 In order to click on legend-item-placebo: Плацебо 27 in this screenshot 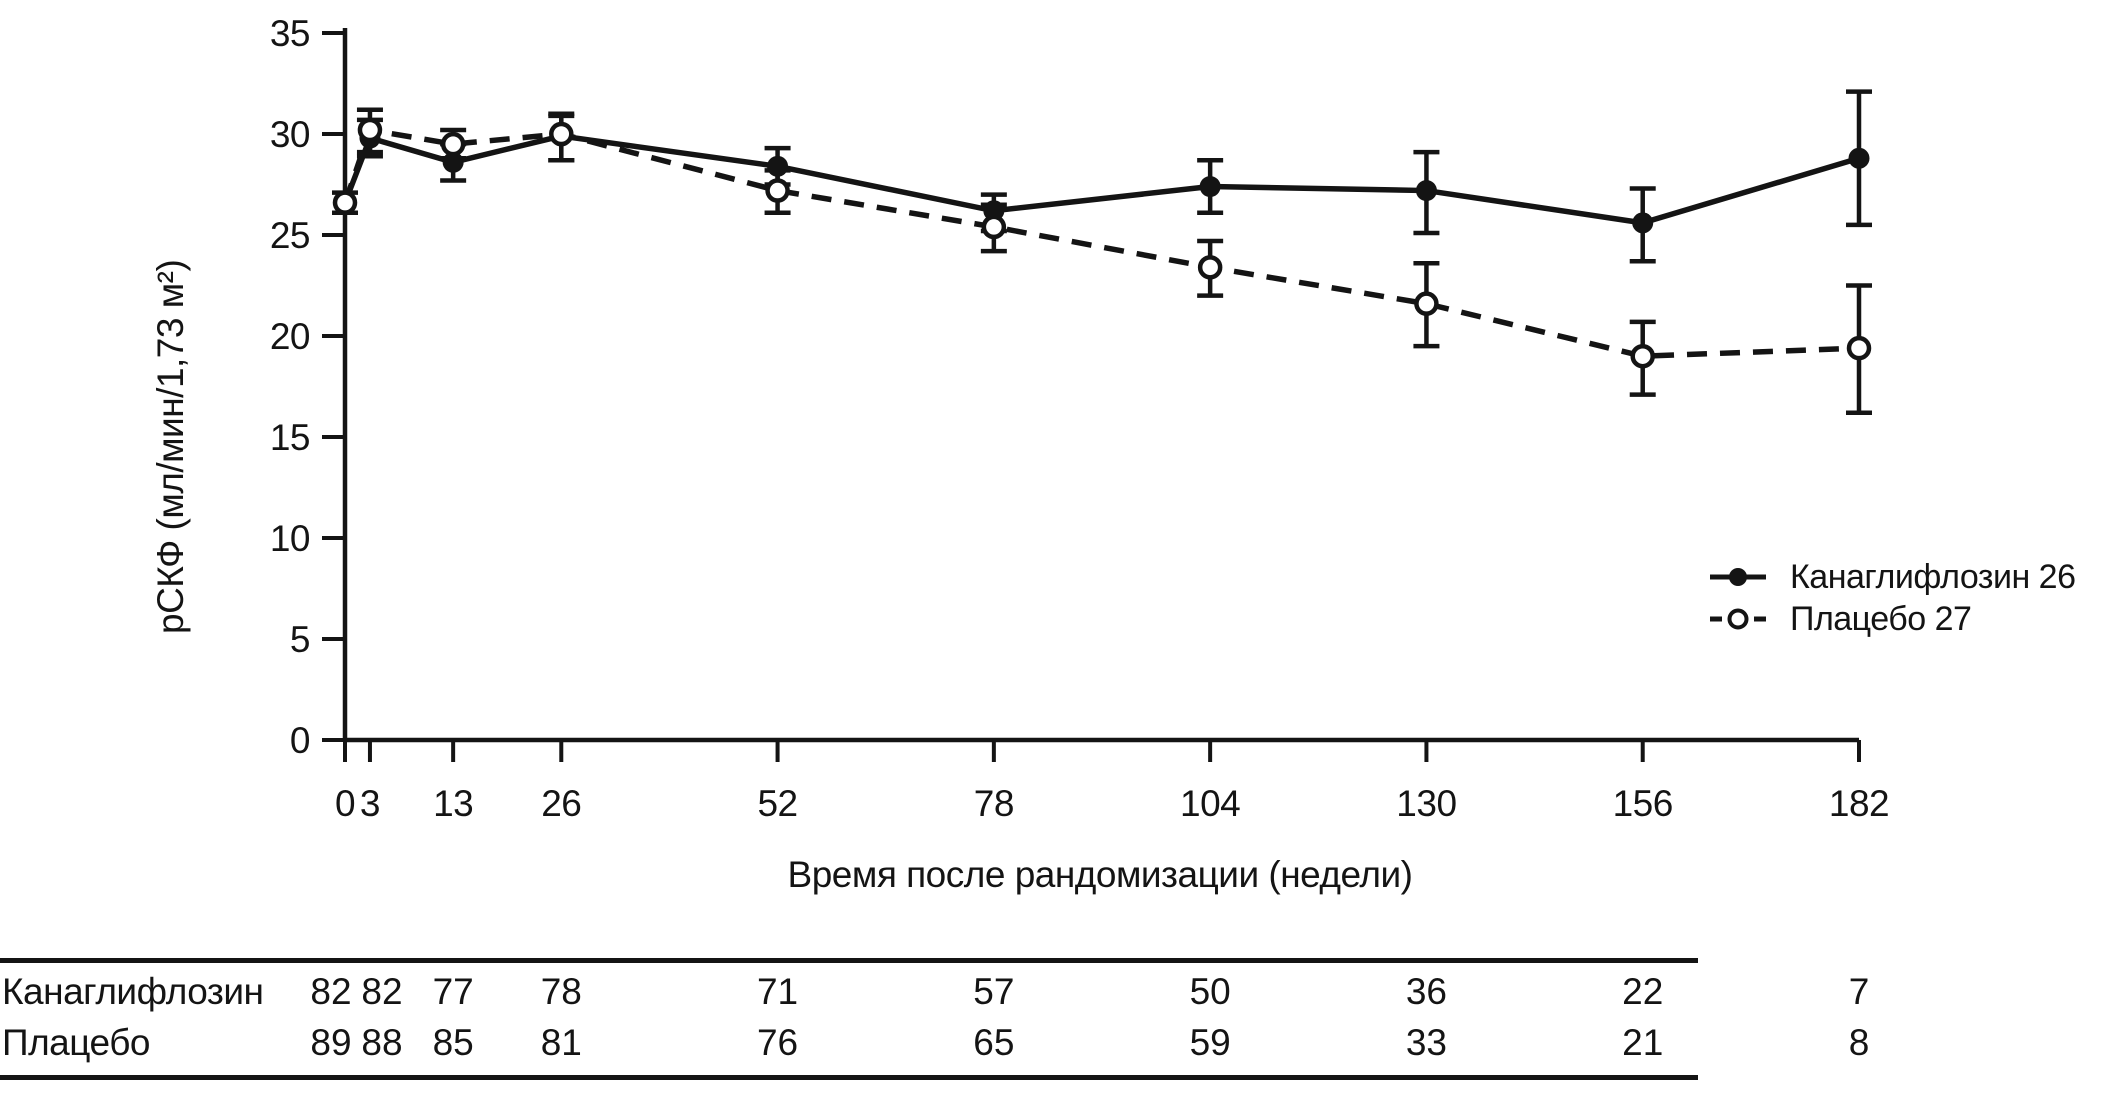, I will do `click(1891, 619)`.